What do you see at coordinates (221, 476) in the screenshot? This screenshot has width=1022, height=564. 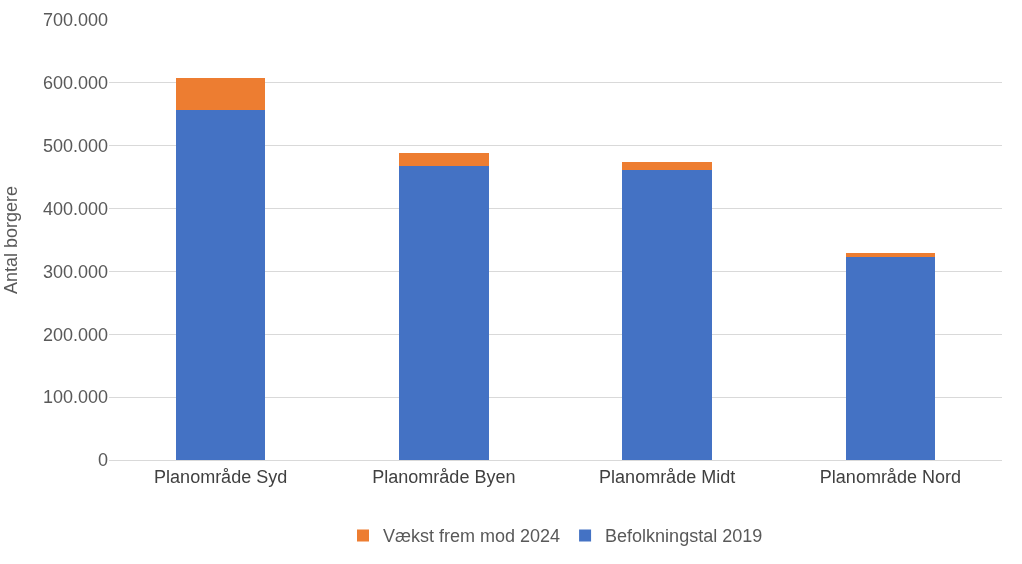 I see `x-tick-label: Planområde Syd` at bounding box center [221, 476].